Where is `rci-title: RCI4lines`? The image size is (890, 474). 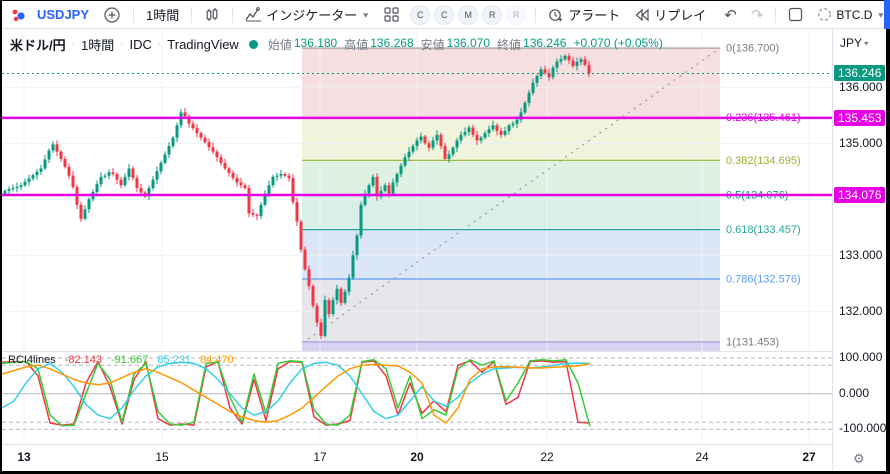
rci-title: RCI4lines is located at coordinates (32, 360).